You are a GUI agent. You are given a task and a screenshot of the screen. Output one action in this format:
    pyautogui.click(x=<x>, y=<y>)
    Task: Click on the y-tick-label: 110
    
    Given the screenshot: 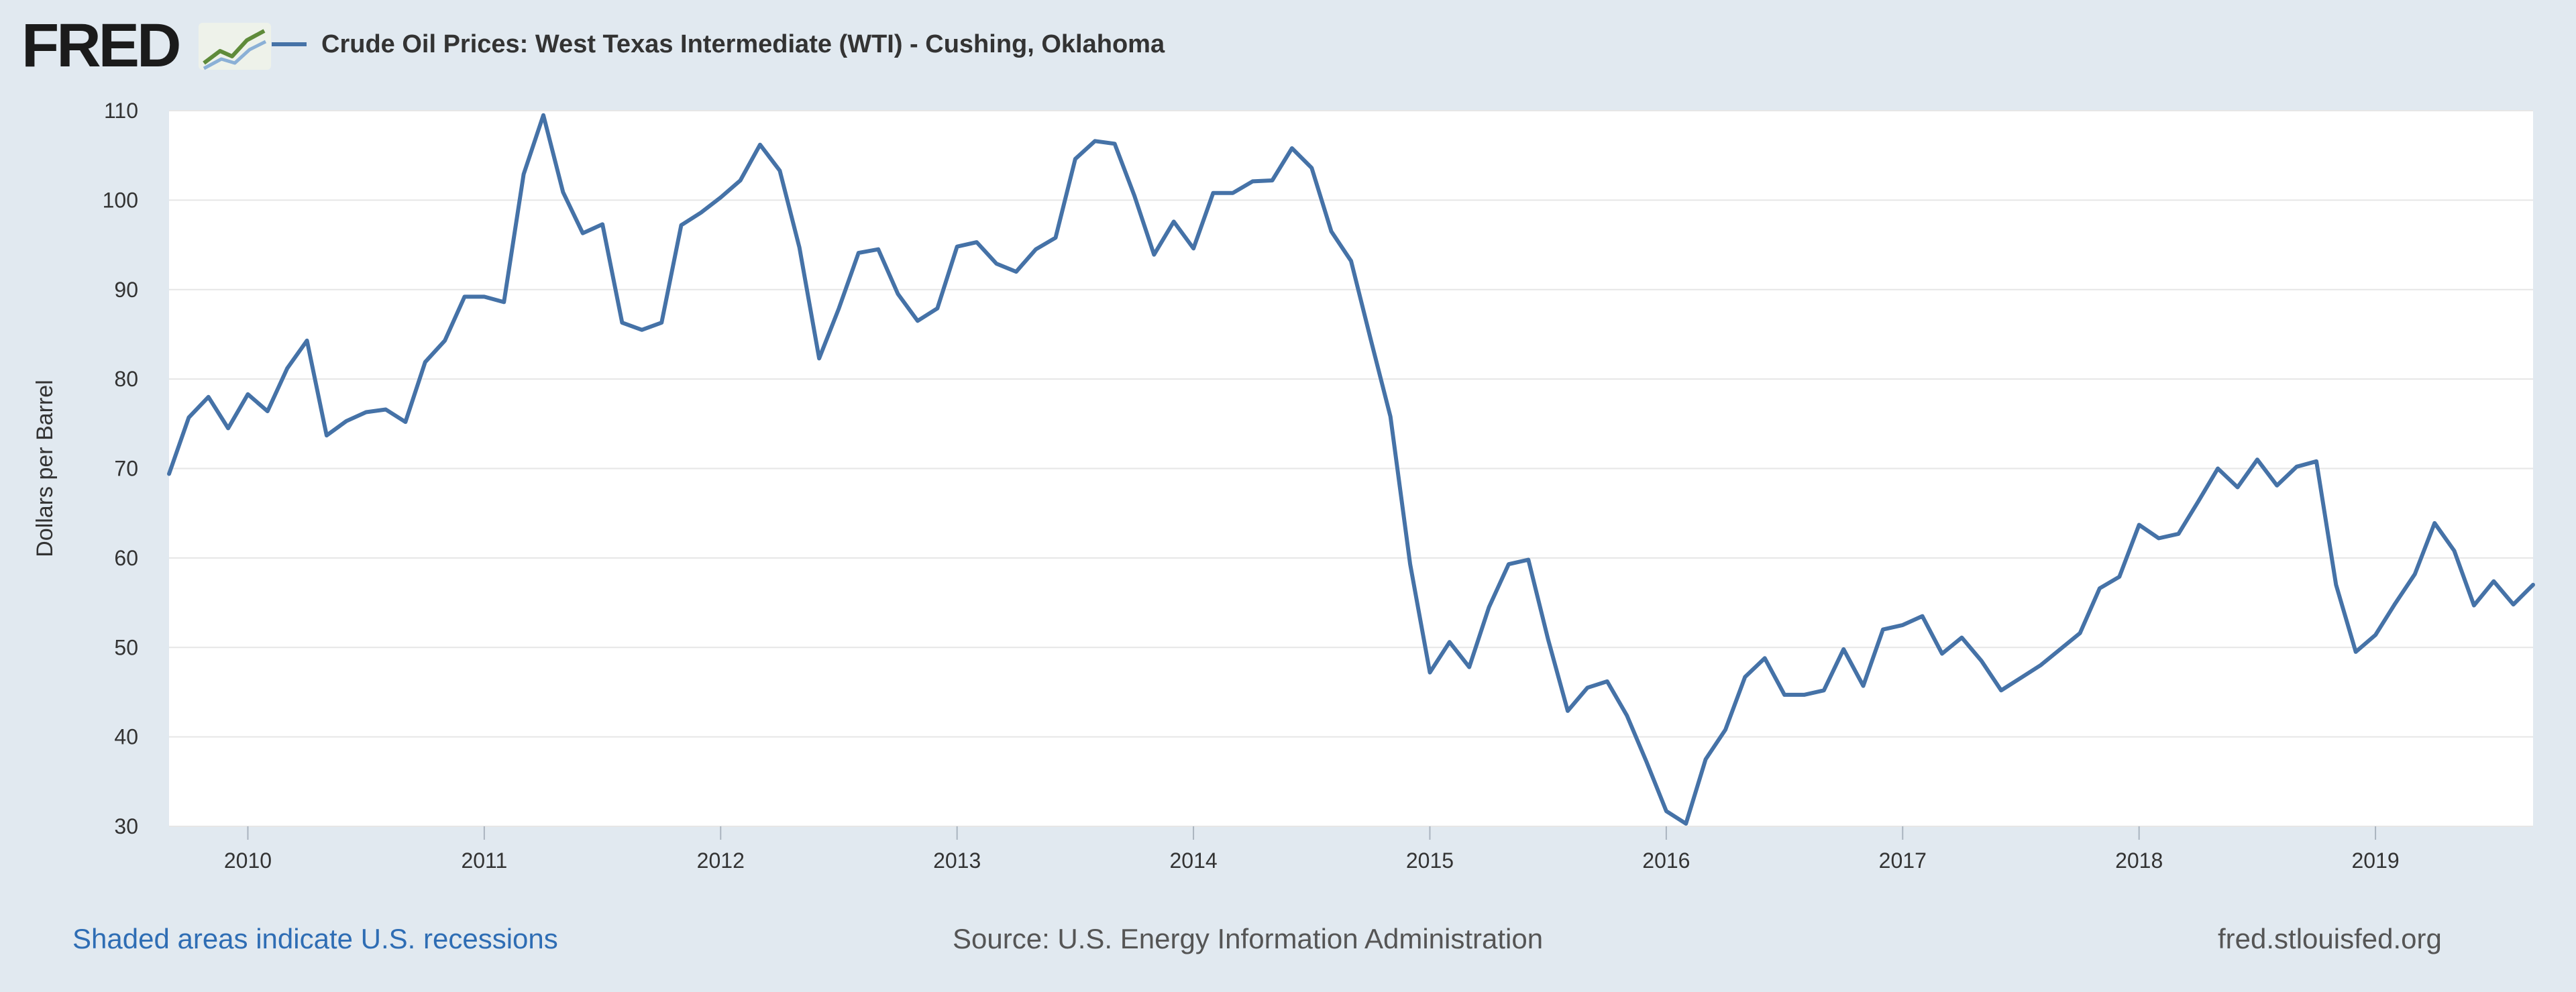 What is the action you would take?
    pyautogui.click(x=121, y=111)
    